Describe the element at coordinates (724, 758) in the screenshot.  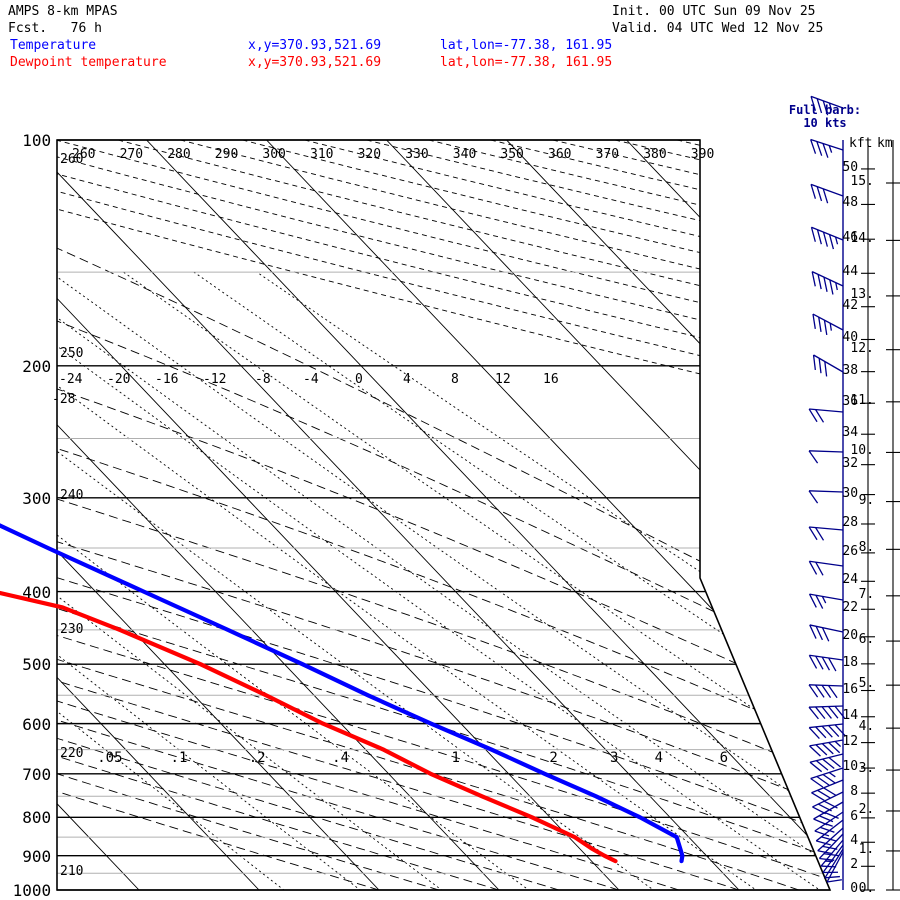
I see `mx-label: 6` at that location.